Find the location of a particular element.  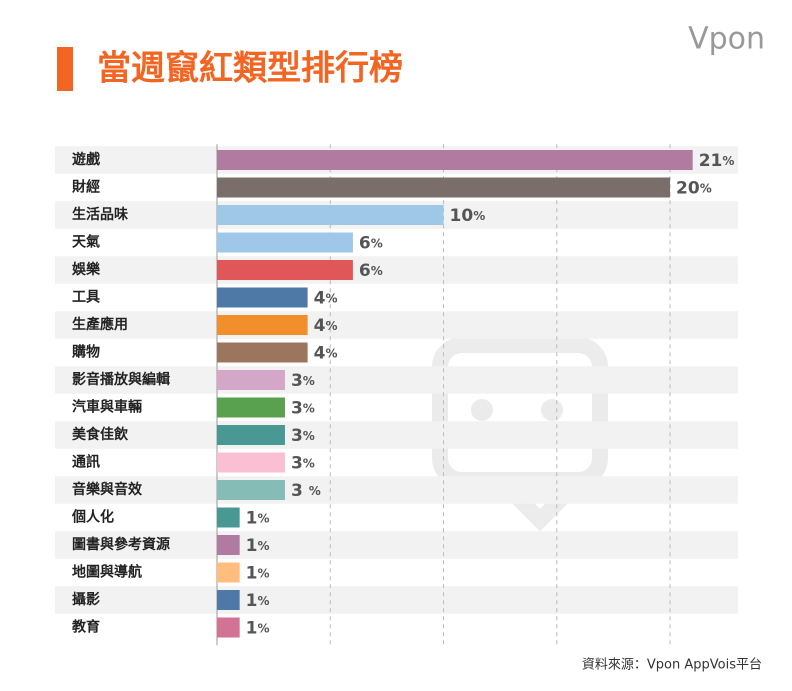

y-tick-label: 教育 is located at coordinates (86, 627).